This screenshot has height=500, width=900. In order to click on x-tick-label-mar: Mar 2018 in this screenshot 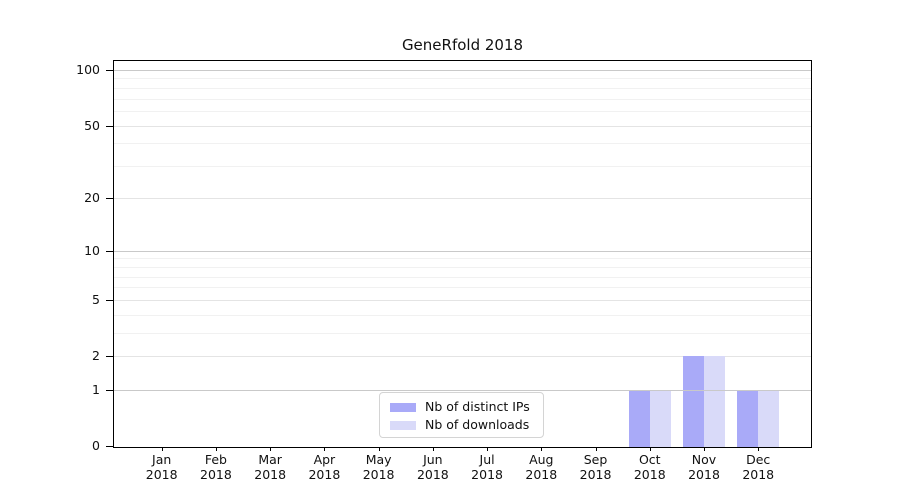, I will do `click(270, 467)`.